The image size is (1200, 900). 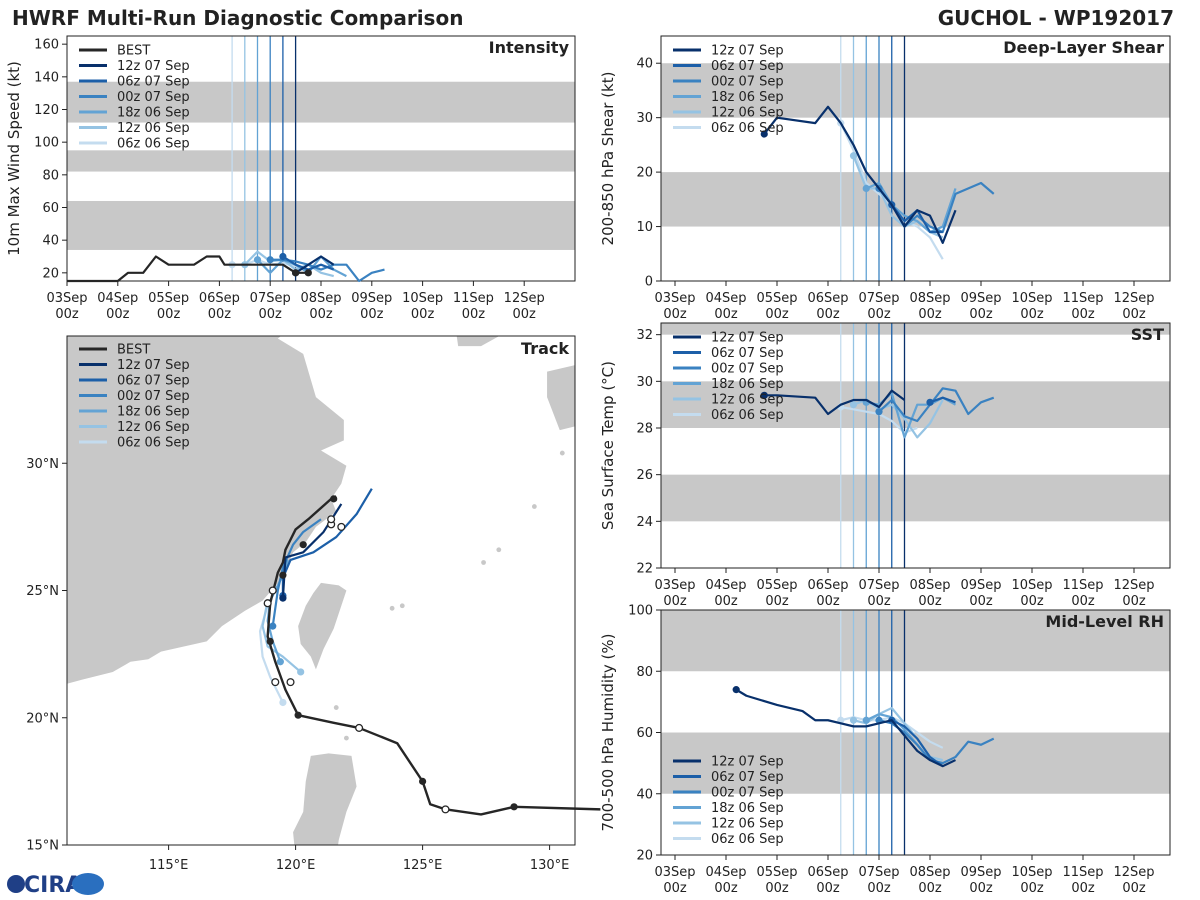 What do you see at coordinates (640, 611) in the screenshot?
I see `y-tick-label: 100` at bounding box center [640, 611].